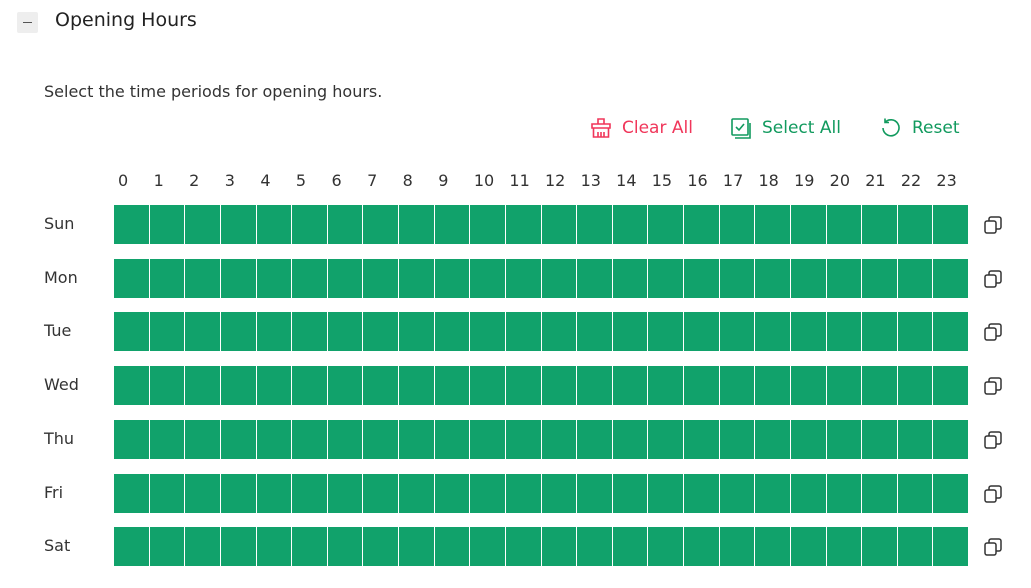 The image size is (1031, 588). What do you see at coordinates (785, 128) in the screenshot?
I see `select-all-button: Select All` at bounding box center [785, 128].